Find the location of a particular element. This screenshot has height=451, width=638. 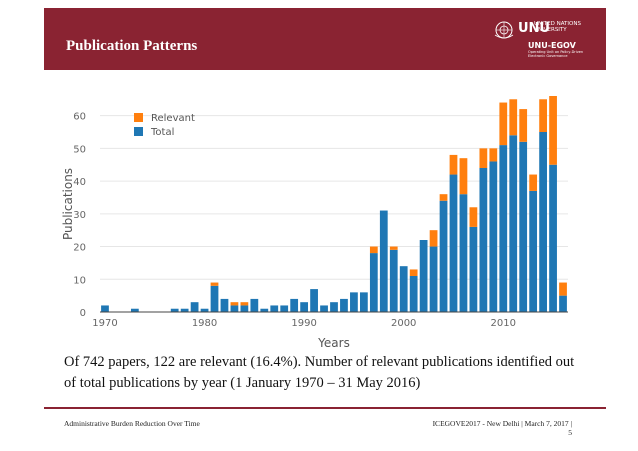

x-tick-label: 1990 is located at coordinates (303, 323).